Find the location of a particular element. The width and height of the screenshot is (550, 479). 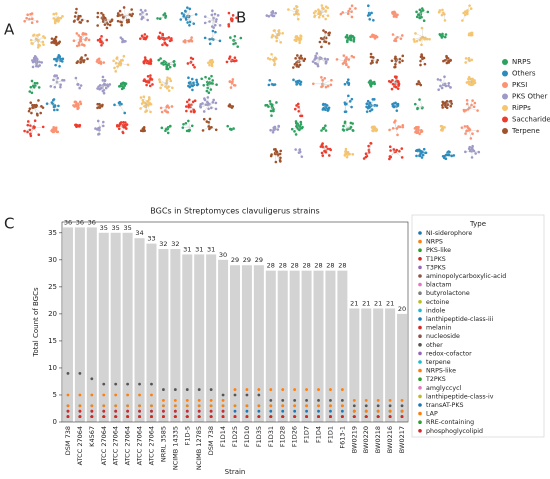

value-label: 32 is located at coordinates (163, 244).